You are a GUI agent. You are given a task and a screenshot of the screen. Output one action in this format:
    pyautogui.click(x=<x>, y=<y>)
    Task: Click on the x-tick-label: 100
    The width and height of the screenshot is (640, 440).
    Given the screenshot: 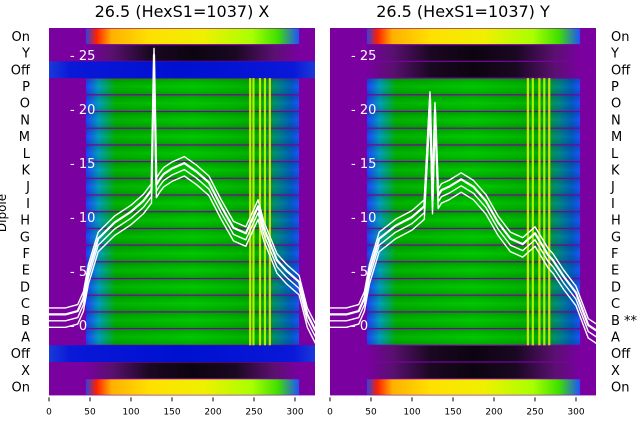 What is the action you would take?
    pyautogui.click(x=411, y=412)
    